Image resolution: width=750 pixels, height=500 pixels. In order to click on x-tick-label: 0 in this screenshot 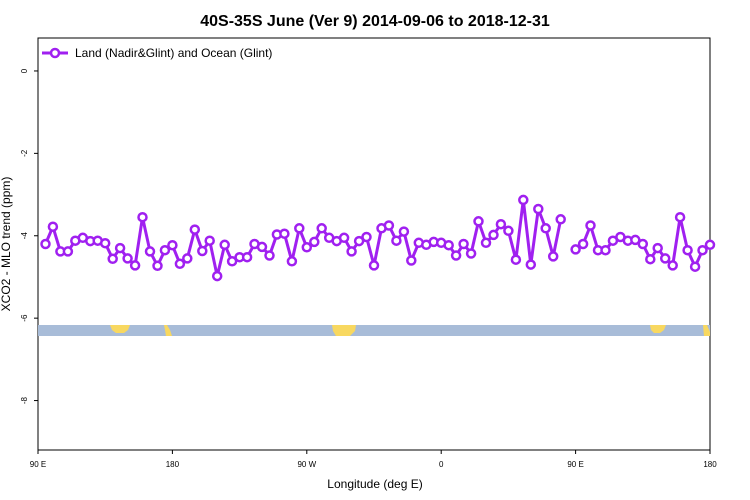, I will do `click(441, 464)`.